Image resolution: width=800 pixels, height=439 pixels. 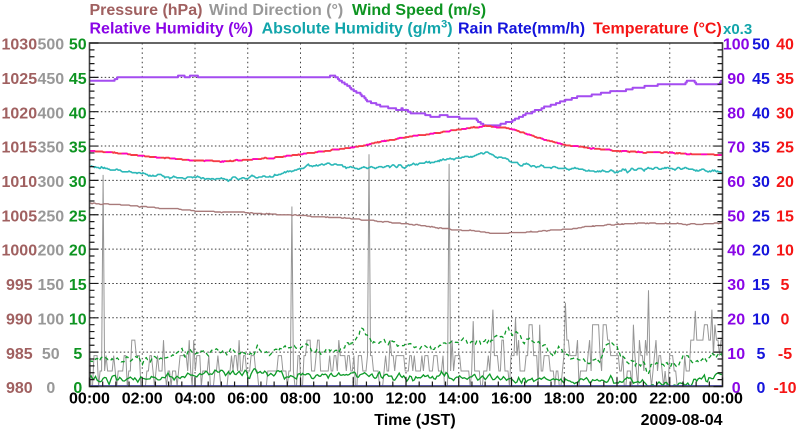 I want to click on svg-text: 1030, so click(x=20, y=45).